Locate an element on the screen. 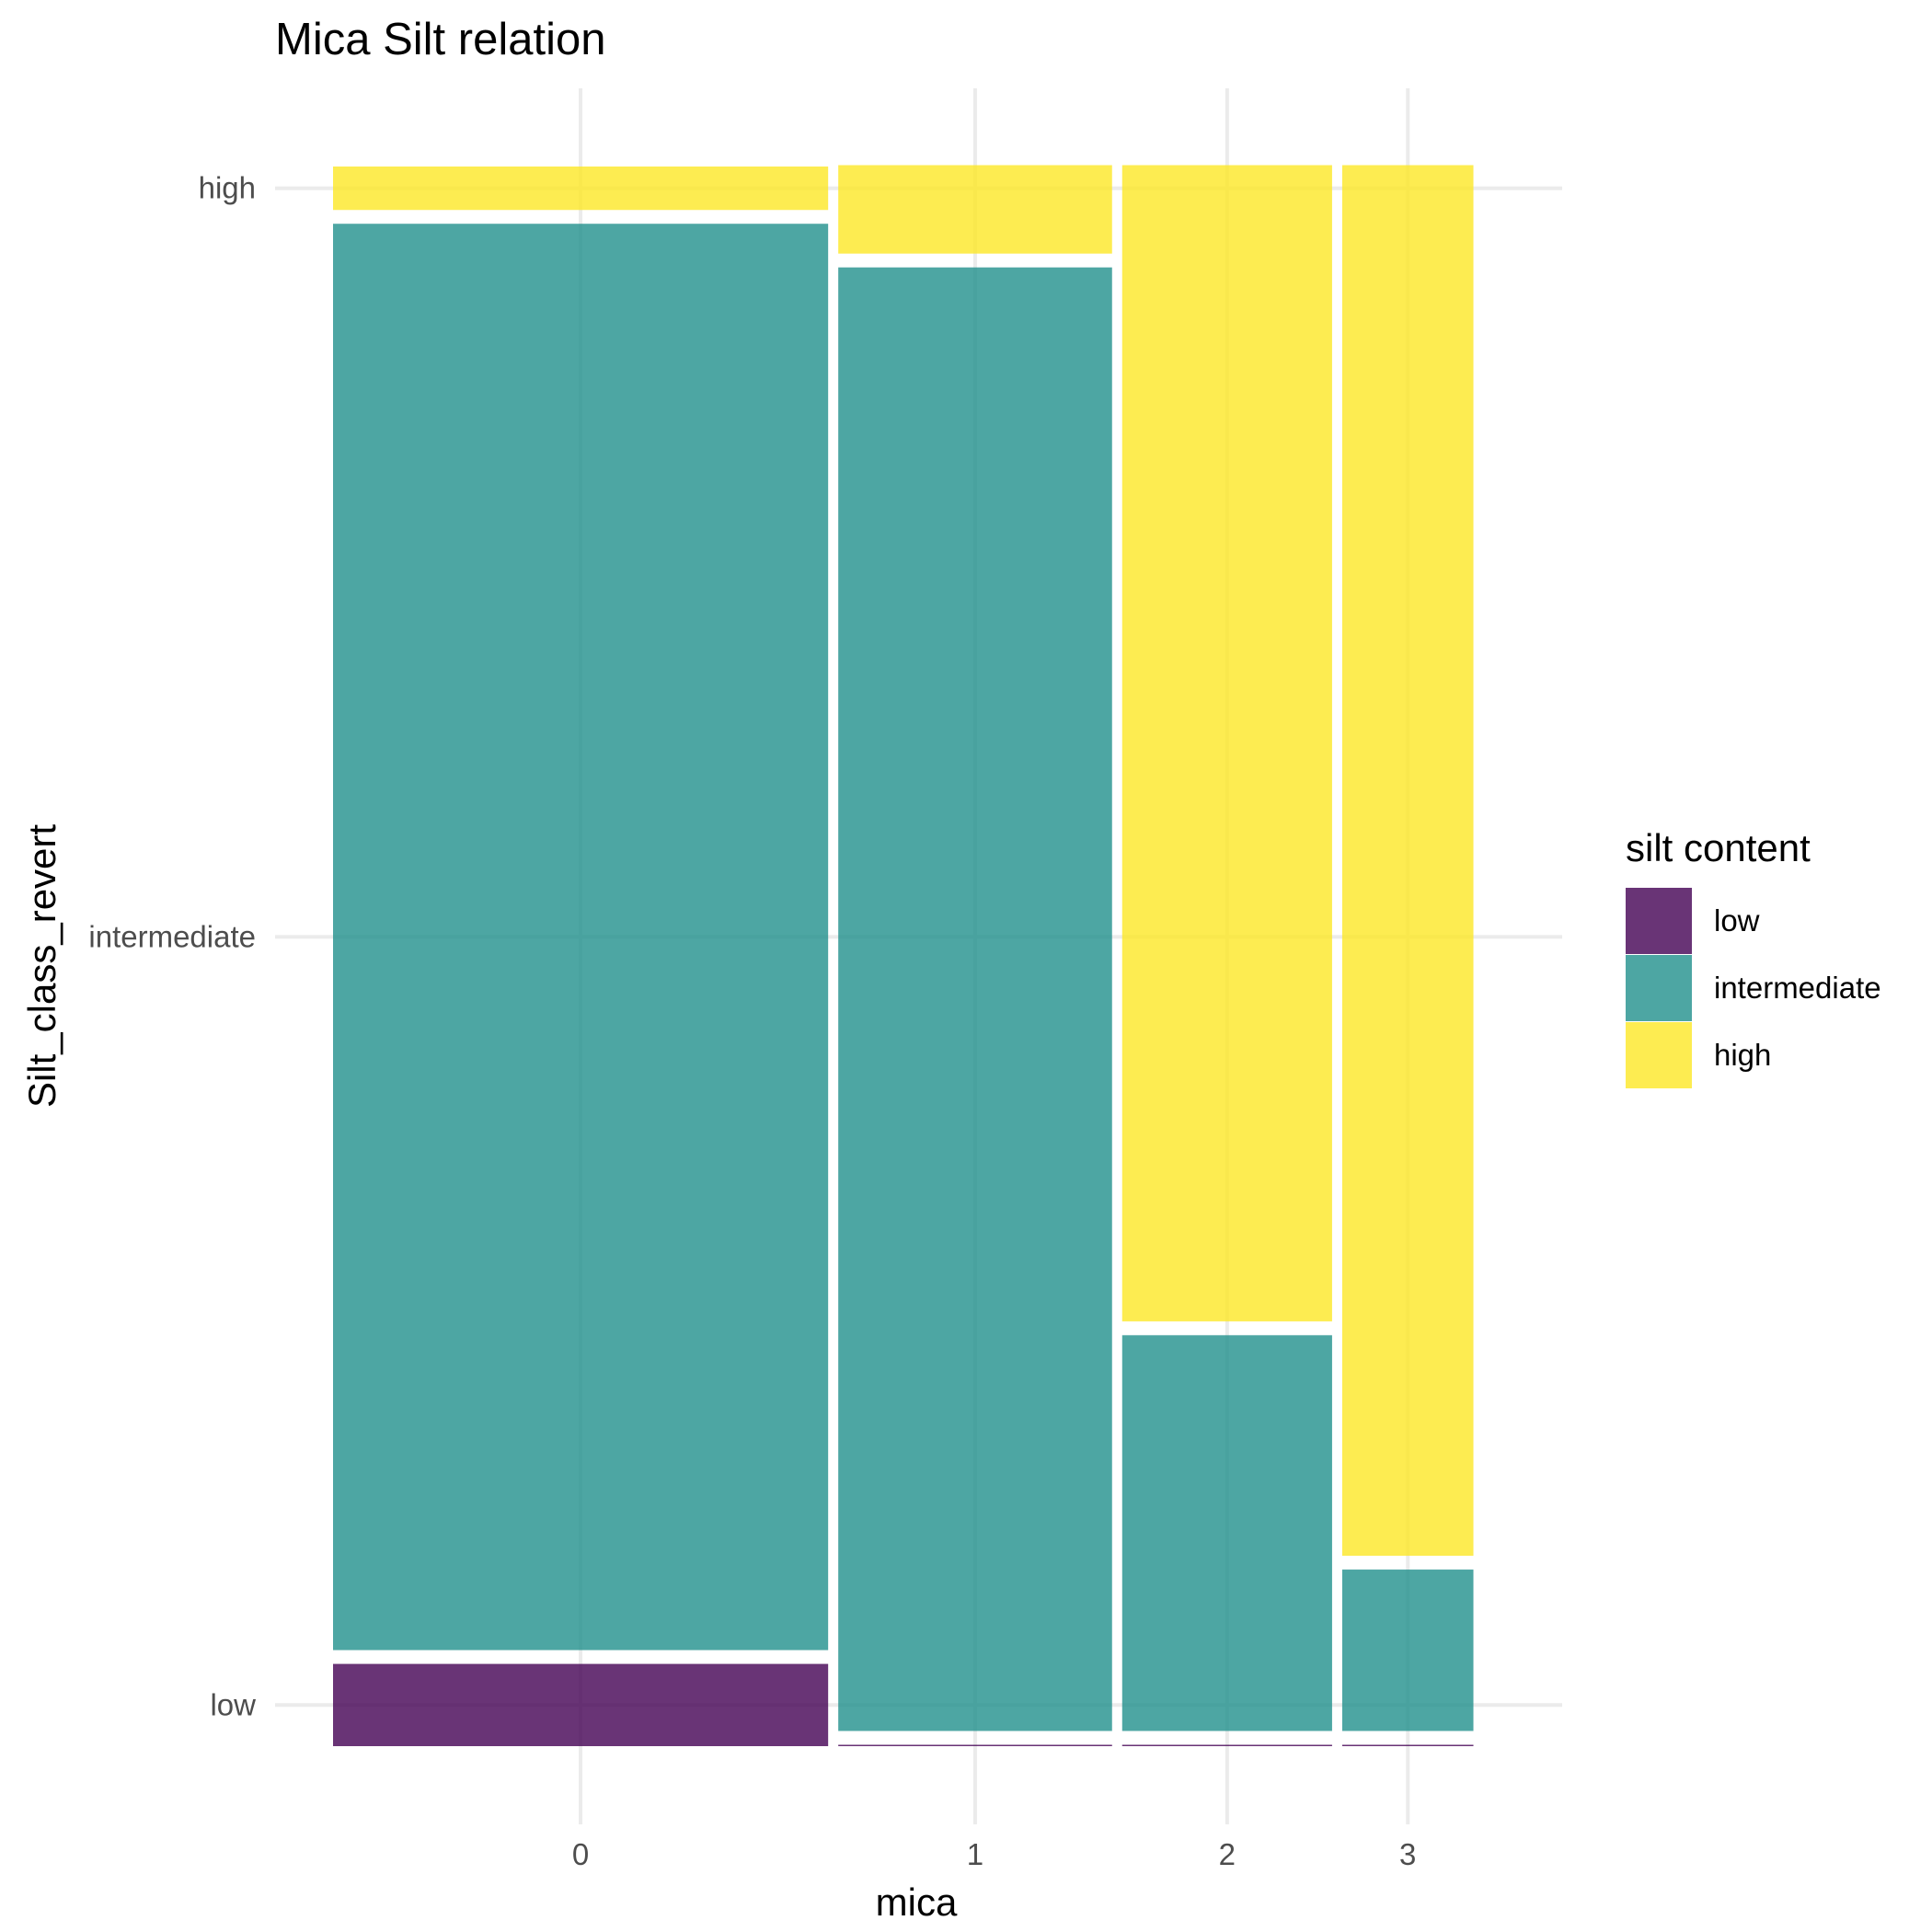  y-tick-label: intermediate is located at coordinates (172, 936).